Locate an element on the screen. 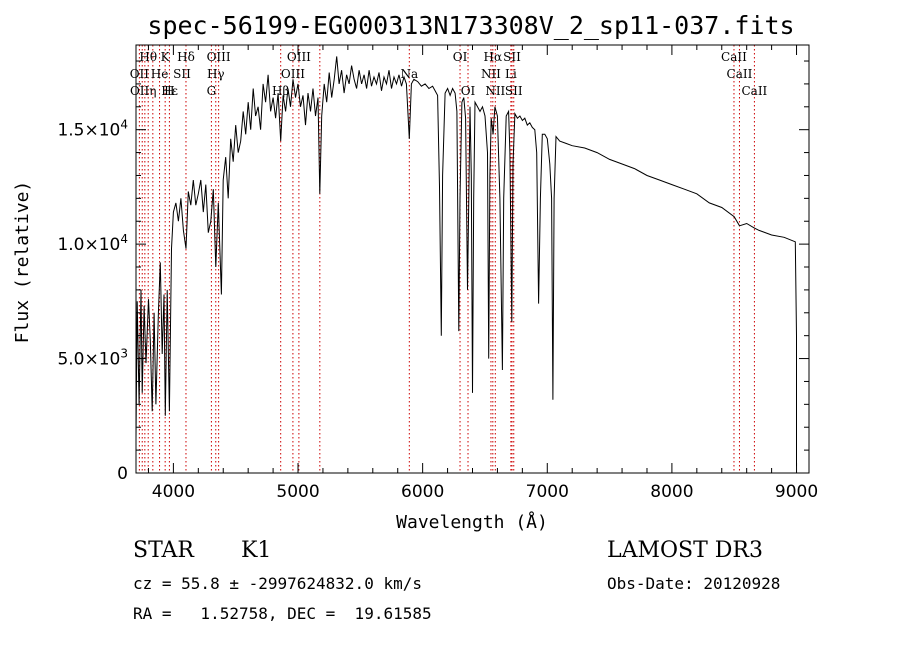  y-tick-label: 0 is located at coordinates (122, 474).